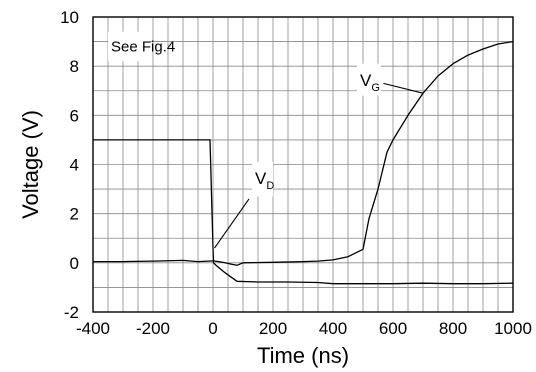 The width and height of the screenshot is (536, 372). What do you see at coordinates (270, 186) in the screenshot?
I see `vd-label-sub: D` at bounding box center [270, 186].